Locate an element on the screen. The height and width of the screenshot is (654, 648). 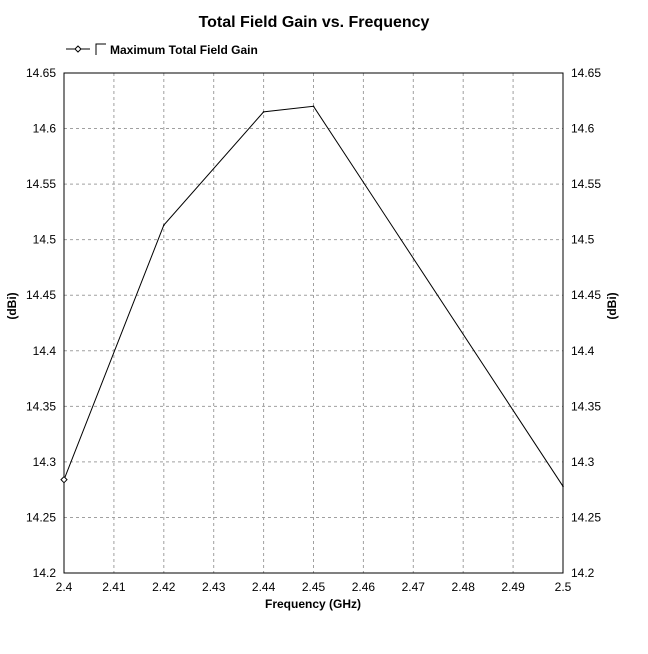
x-tick-label: 2.45 is located at coordinates (314, 587).